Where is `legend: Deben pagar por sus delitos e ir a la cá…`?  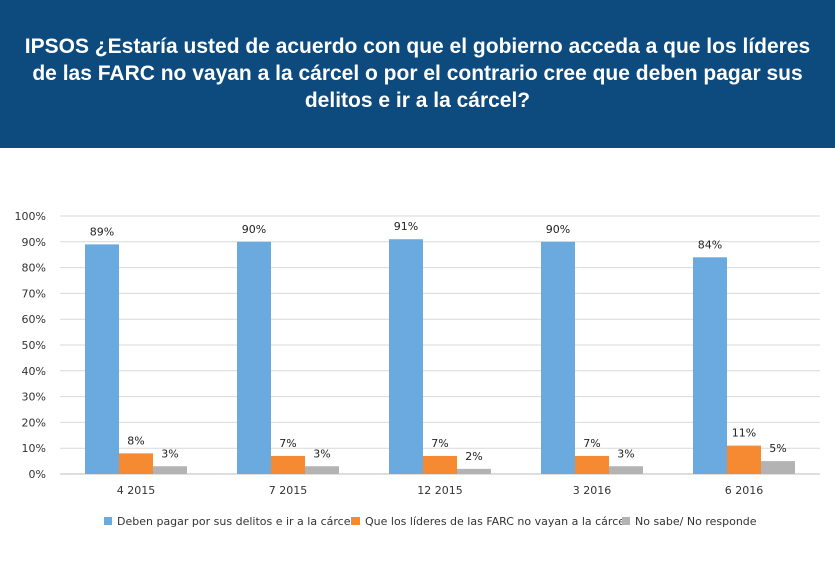
legend: Deben pagar por sus delitos e ir a la cá… is located at coordinates (417, 521).